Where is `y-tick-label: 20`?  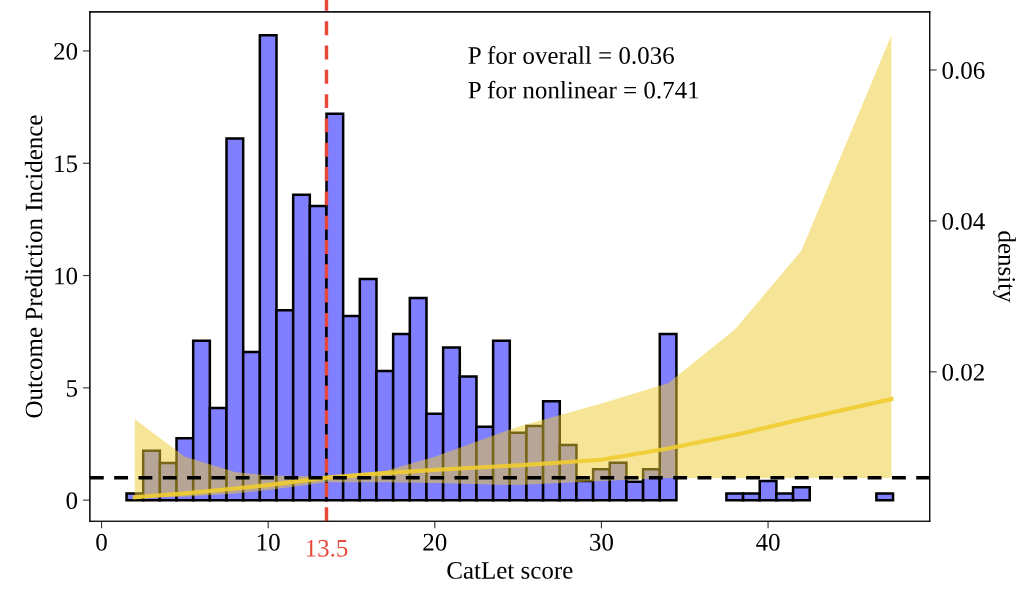
y-tick-label: 20 is located at coordinates (66, 51).